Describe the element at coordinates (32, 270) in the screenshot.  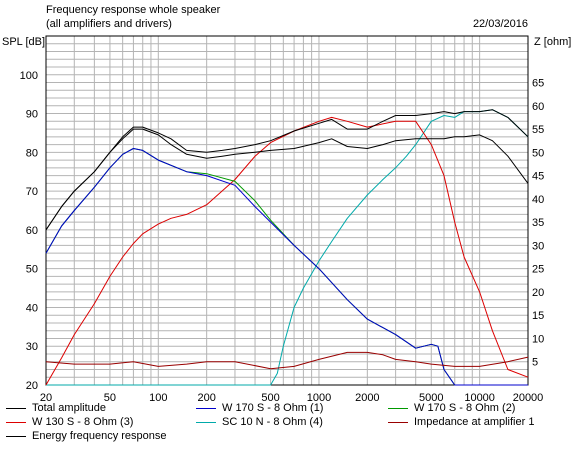
I see `y-tick-label: 50` at that location.